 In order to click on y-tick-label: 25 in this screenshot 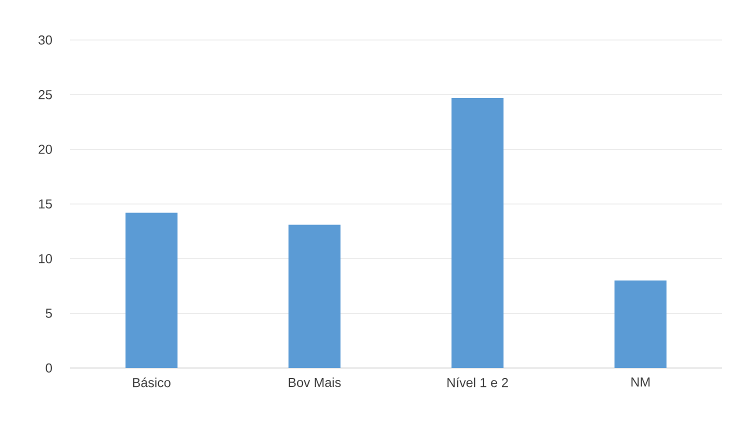, I will do `click(45, 95)`.